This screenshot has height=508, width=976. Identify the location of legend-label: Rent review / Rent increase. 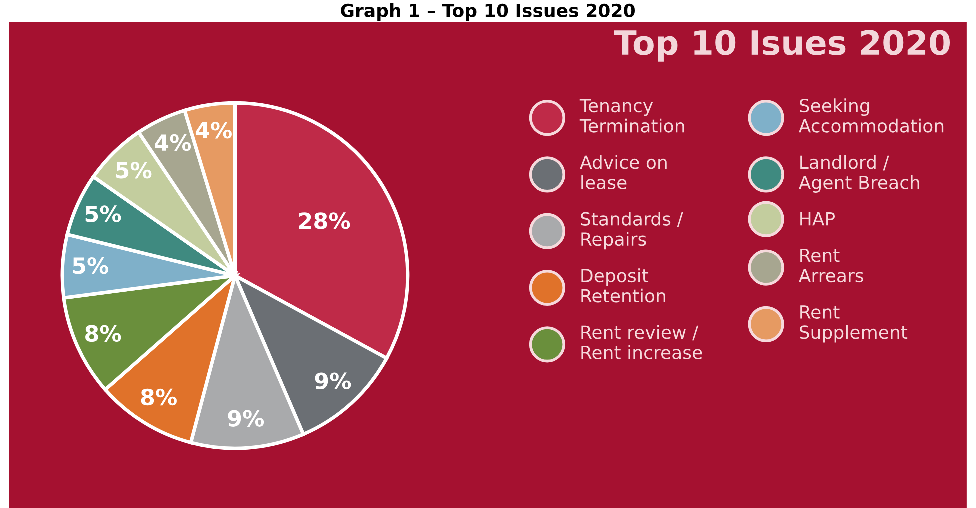
(642, 342).